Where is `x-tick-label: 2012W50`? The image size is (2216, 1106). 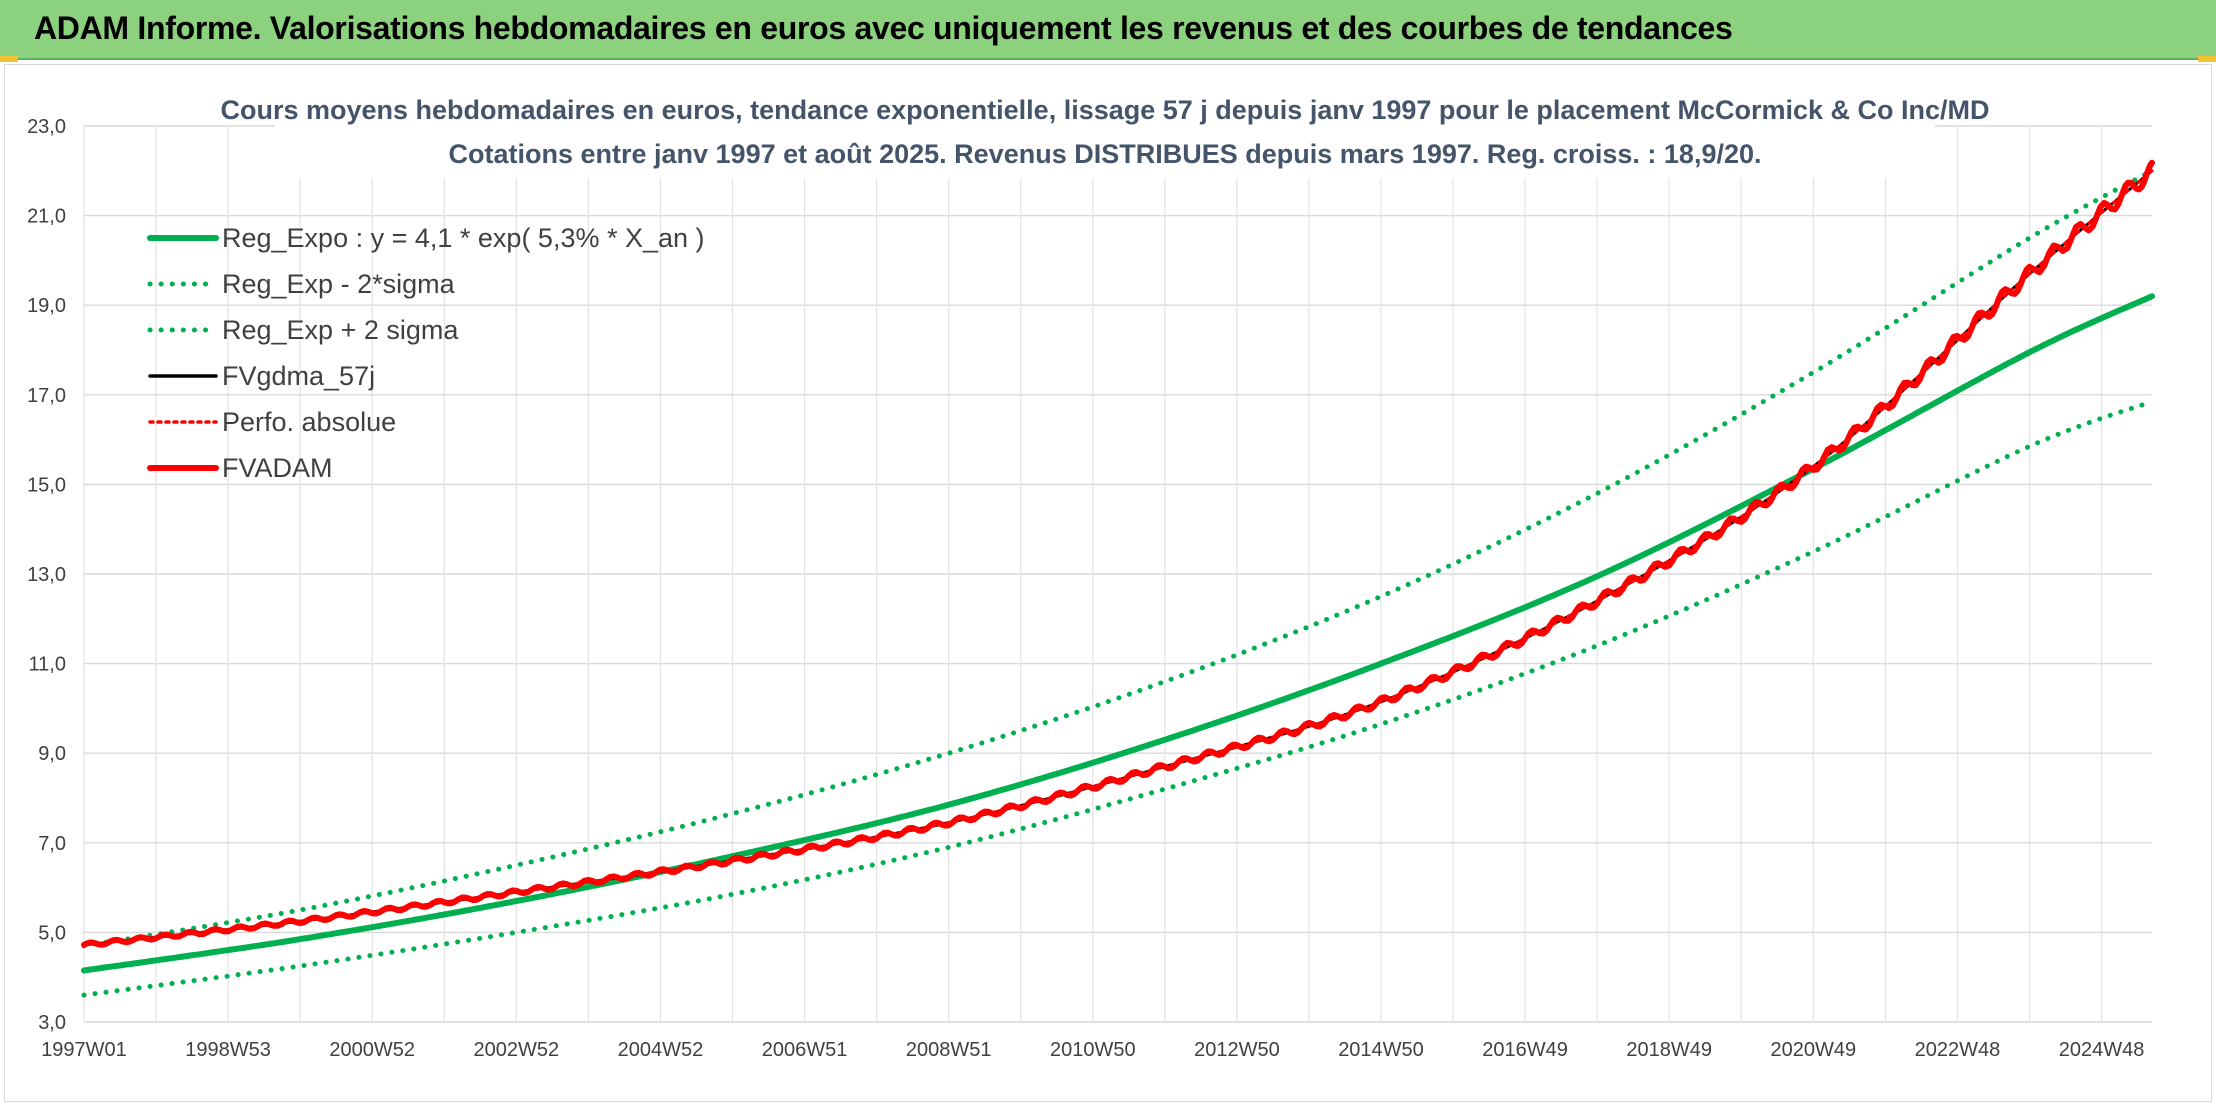 x-tick-label: 2012W50 is located at coordinates (1237, 1050).